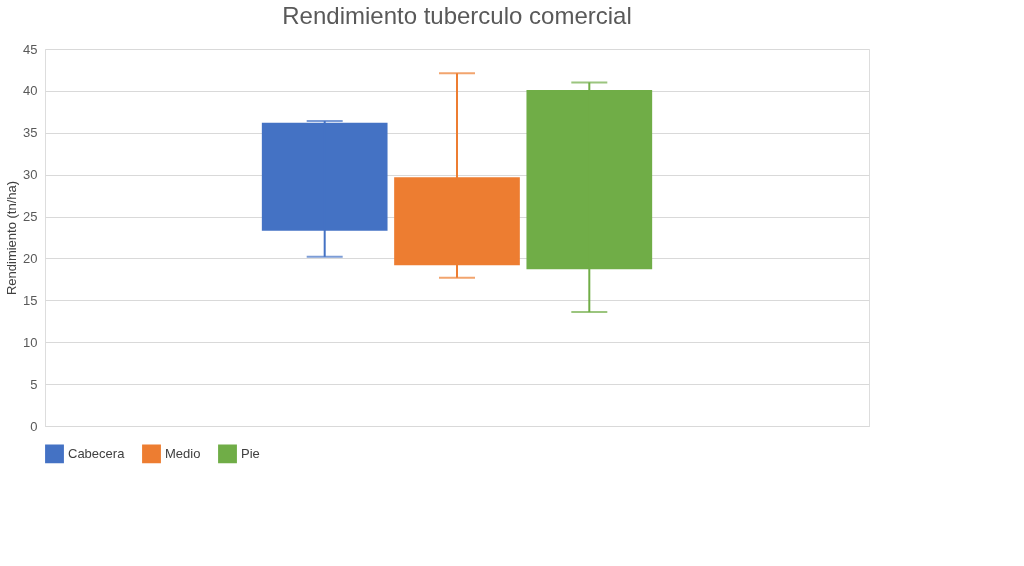 The image size is (1024, 566). I want to click on y-axis-title: Rendimiento (tn/ha), so click(12, 238).